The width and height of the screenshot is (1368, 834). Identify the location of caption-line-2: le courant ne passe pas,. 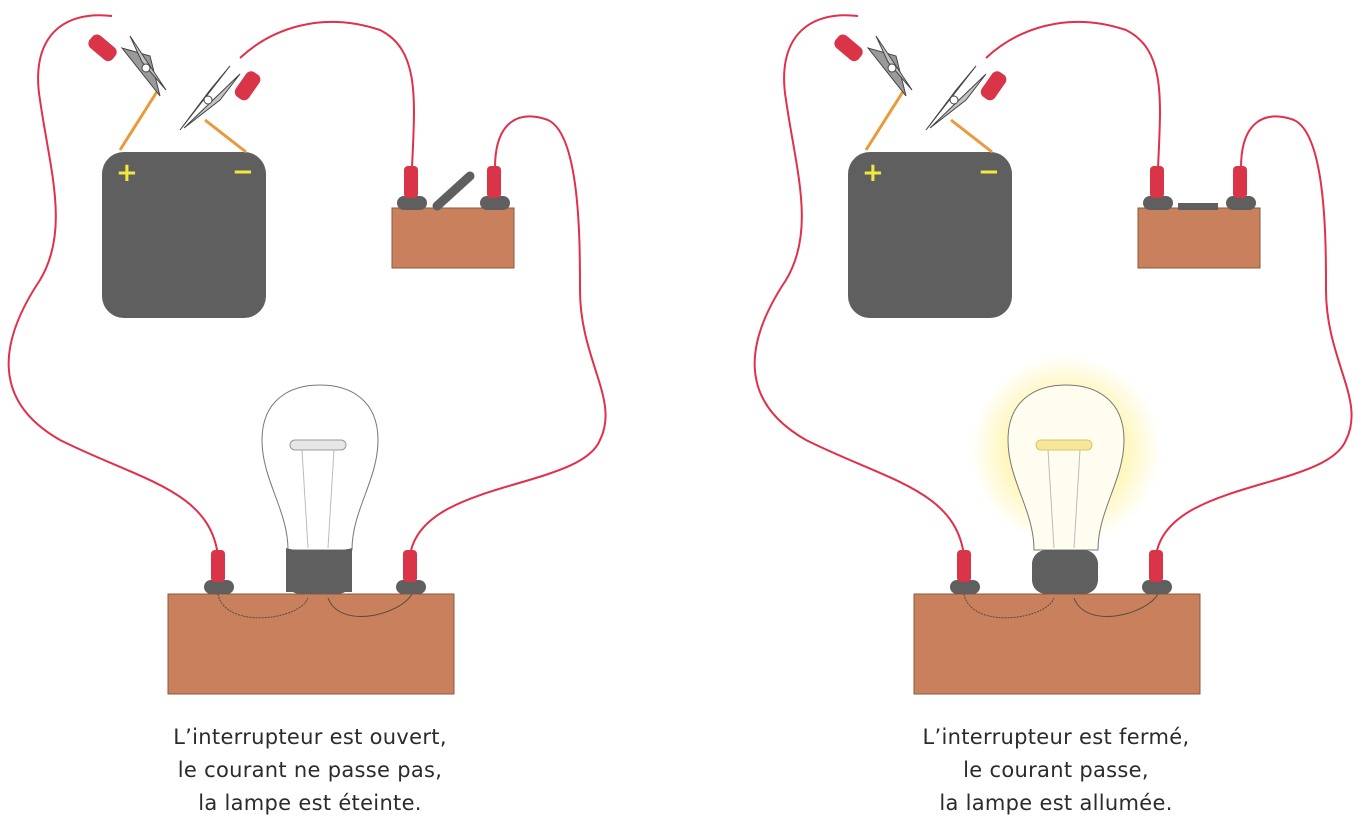
(310, 770).